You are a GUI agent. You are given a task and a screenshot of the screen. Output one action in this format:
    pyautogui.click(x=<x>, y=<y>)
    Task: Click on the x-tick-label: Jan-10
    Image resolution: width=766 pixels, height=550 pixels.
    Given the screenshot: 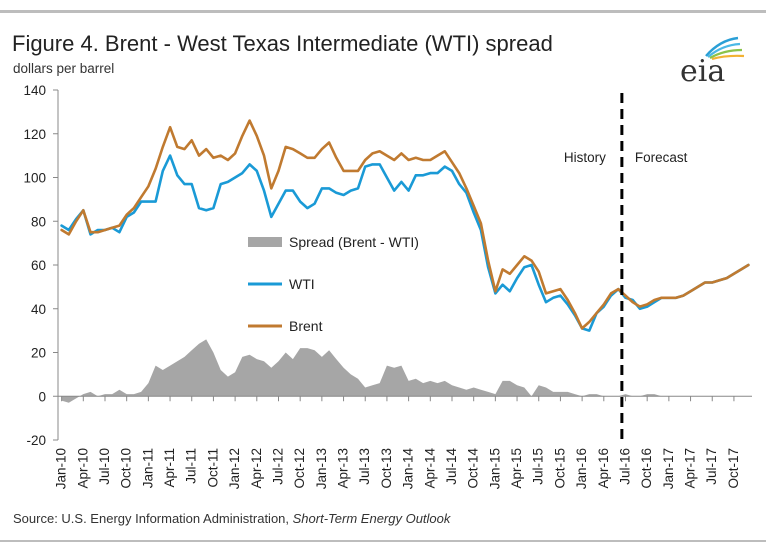 What is the action you would take?
    pyautogui.click(x=61, y=468)
    